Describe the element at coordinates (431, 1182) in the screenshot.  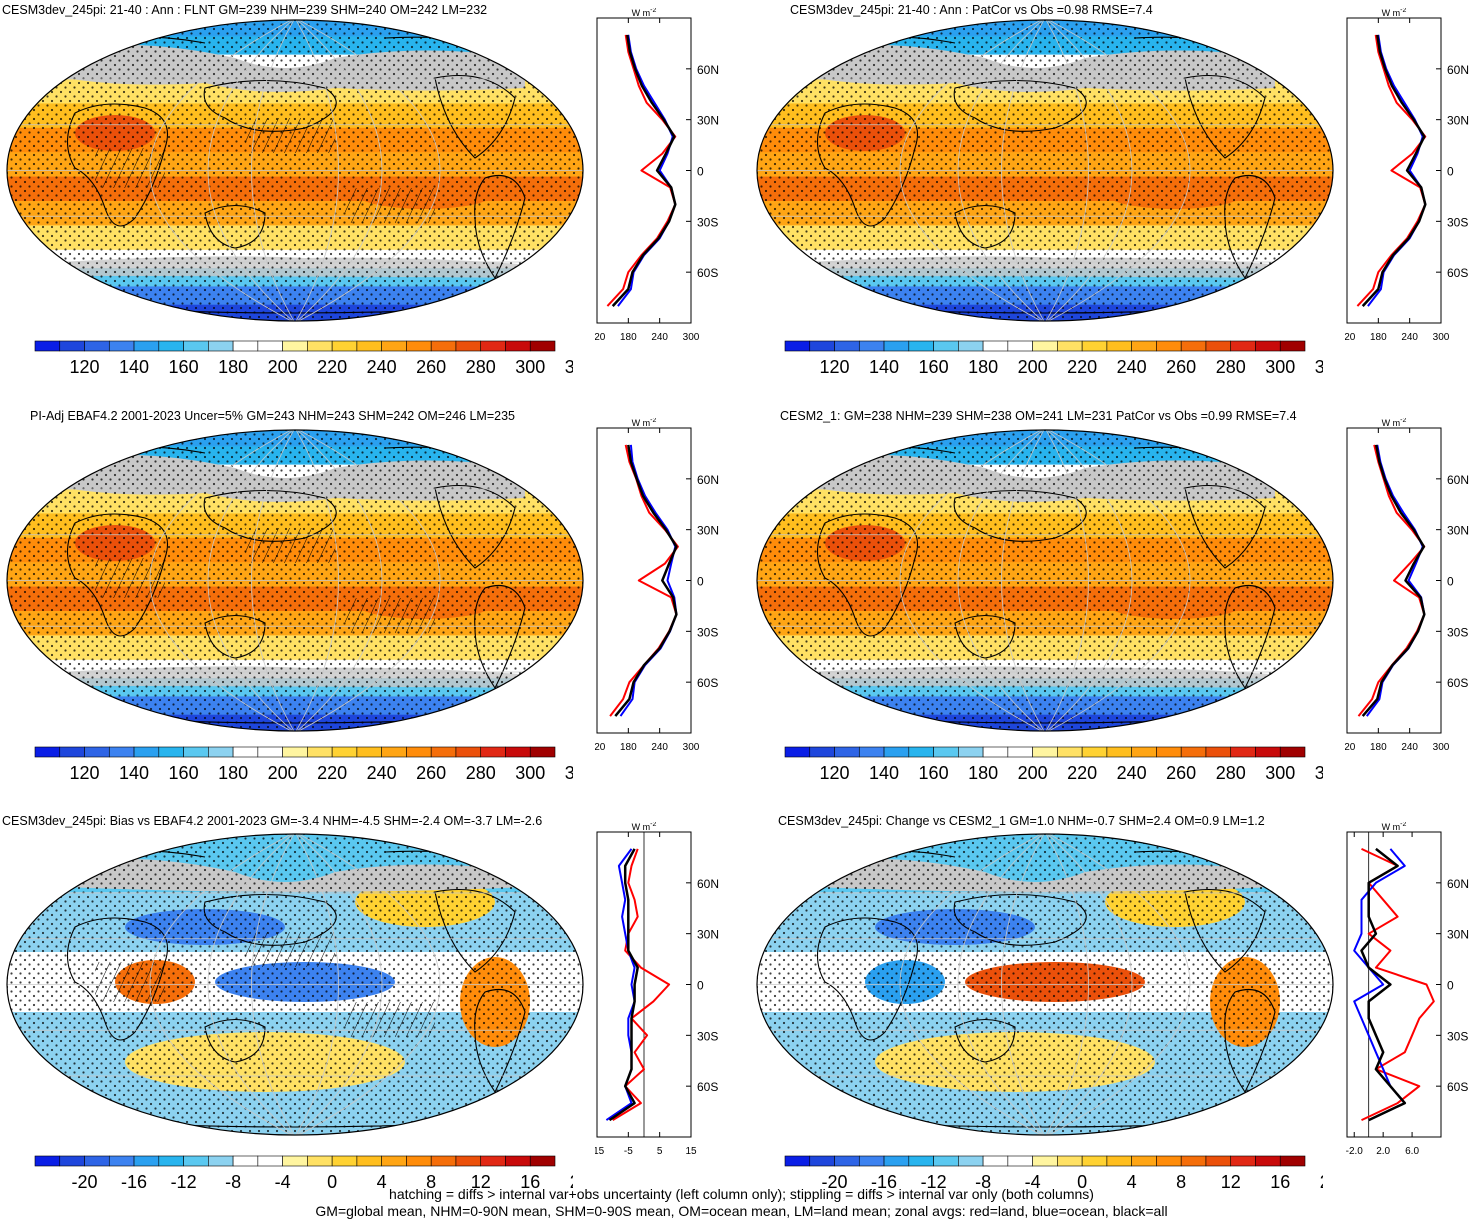
I see `colorbar-label: 8` at that location.